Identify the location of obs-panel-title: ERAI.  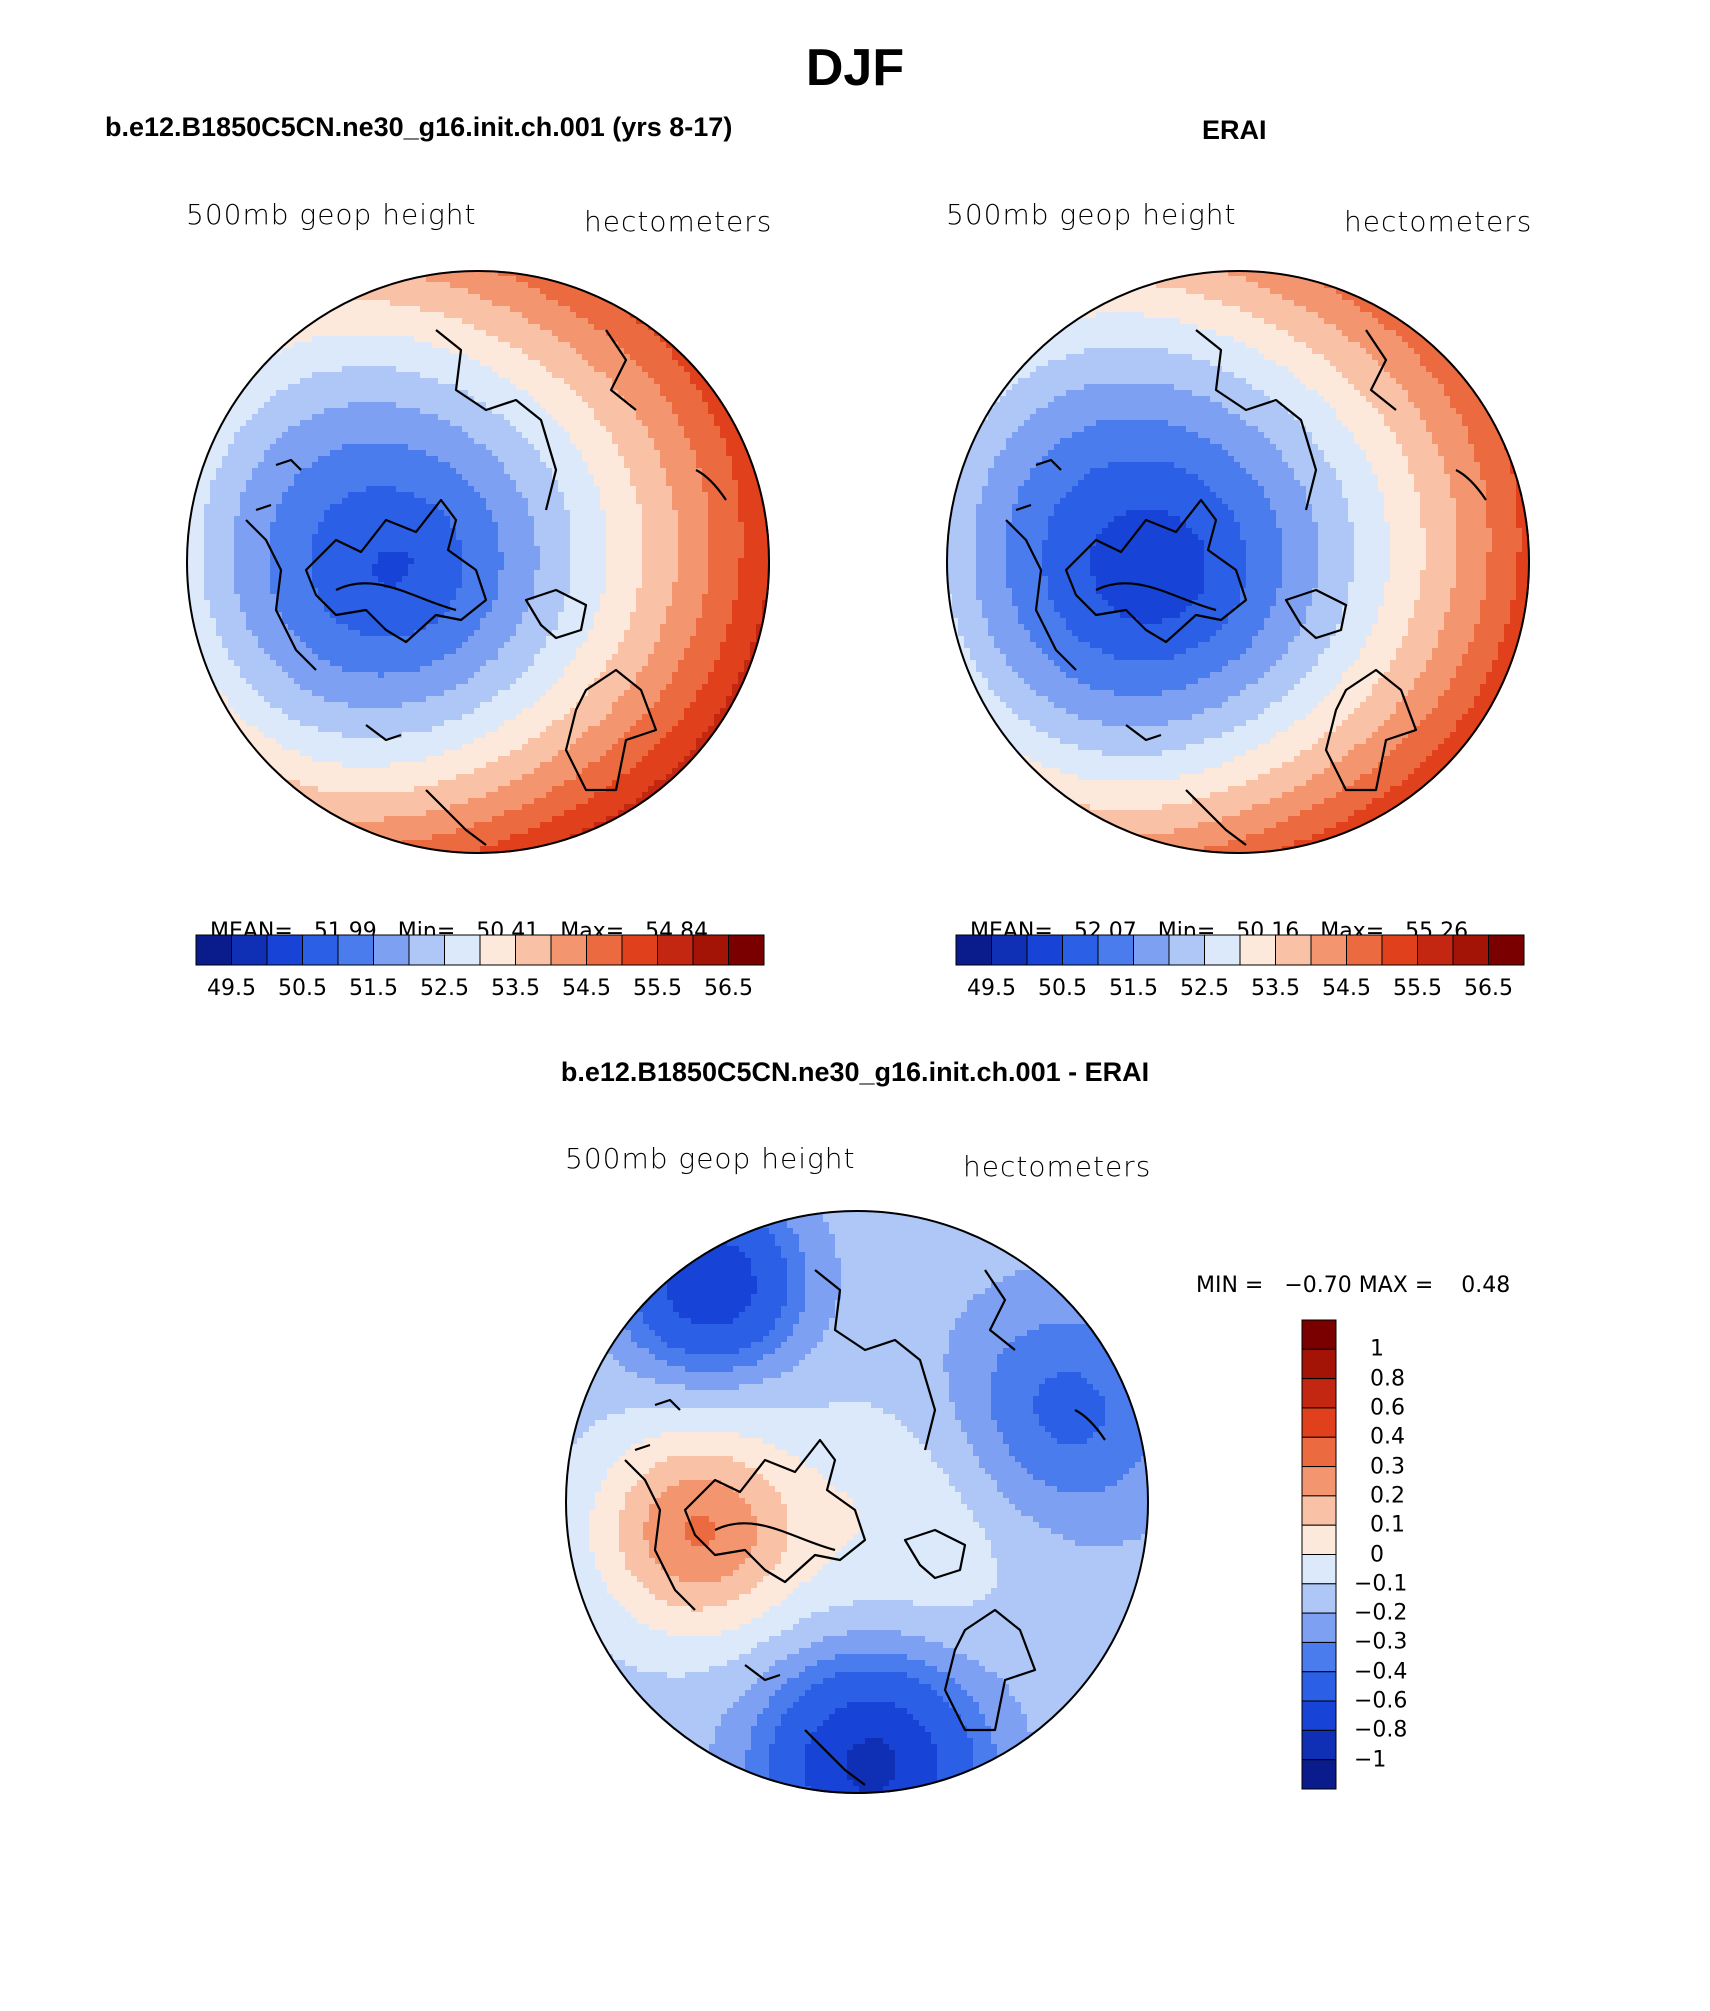
(1234, 130).